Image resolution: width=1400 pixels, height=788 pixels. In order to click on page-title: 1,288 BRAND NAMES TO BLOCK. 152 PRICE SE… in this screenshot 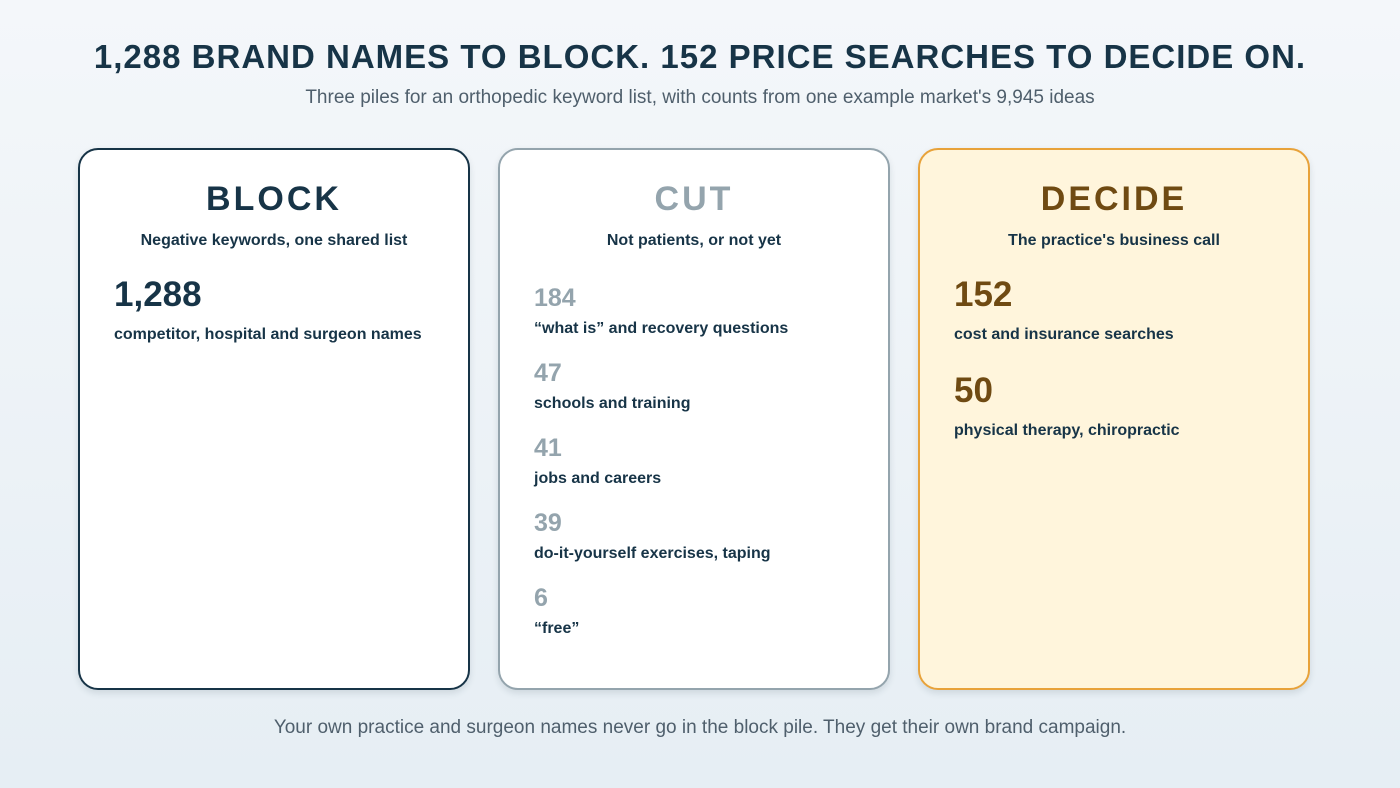, I will do `click(700, 56)`.